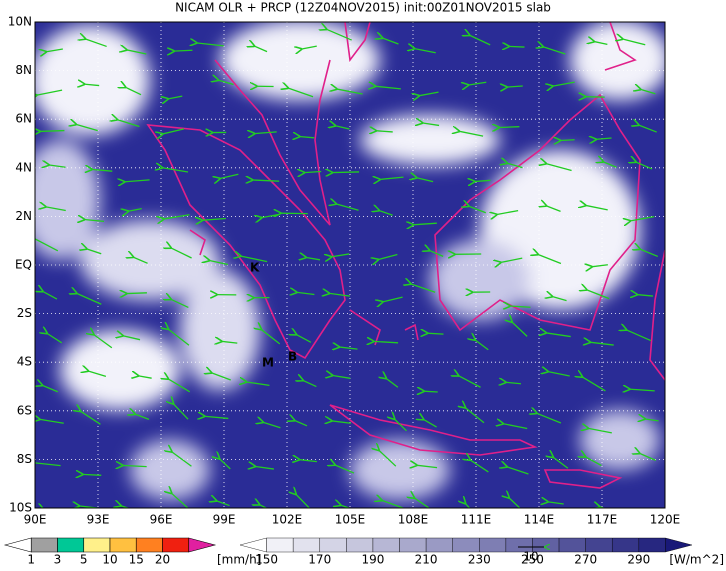  What do you see at coordinates (268, 363) in the screenshot?
I see `place-label: M` at bounding box center [268, 363].